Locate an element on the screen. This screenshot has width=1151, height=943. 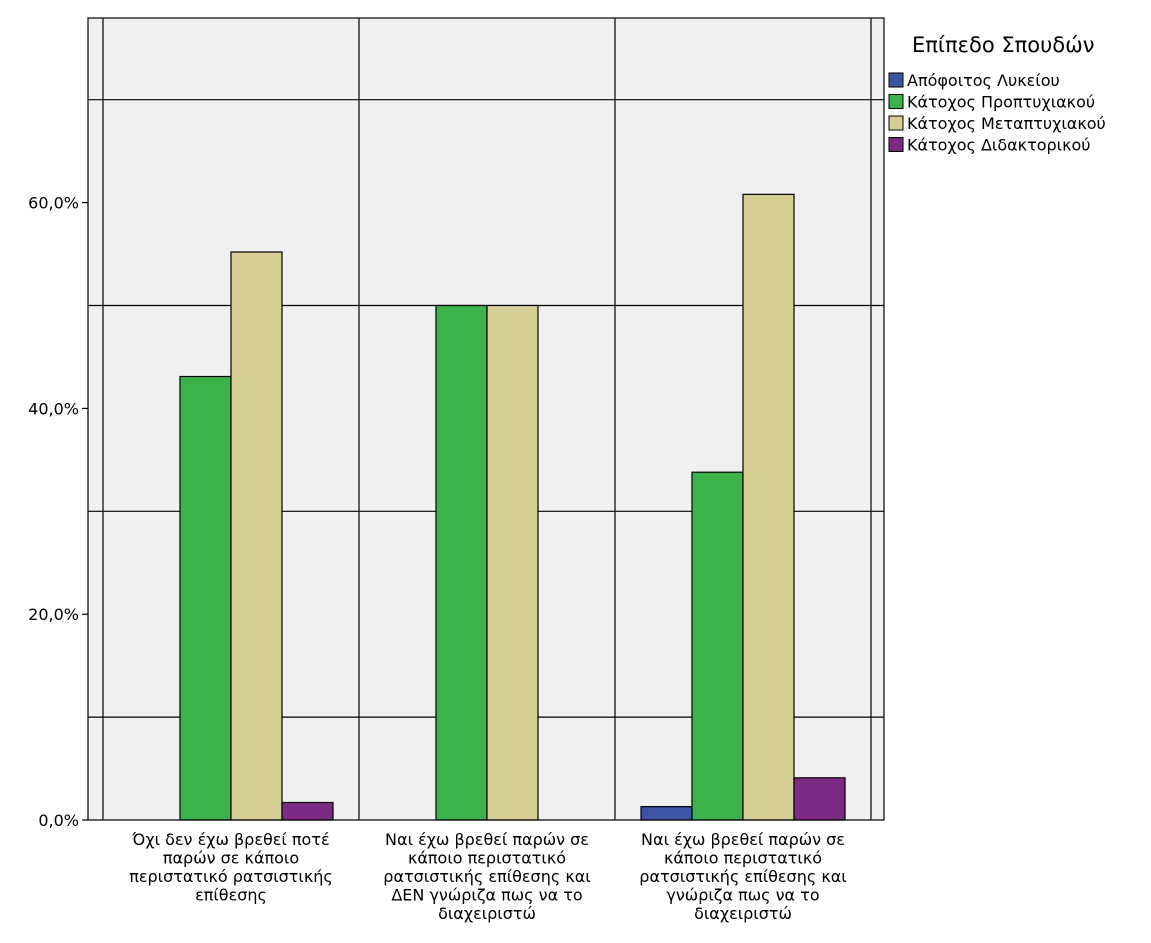
y-tick-label: 40,0% is located at coordinates (53, 408).